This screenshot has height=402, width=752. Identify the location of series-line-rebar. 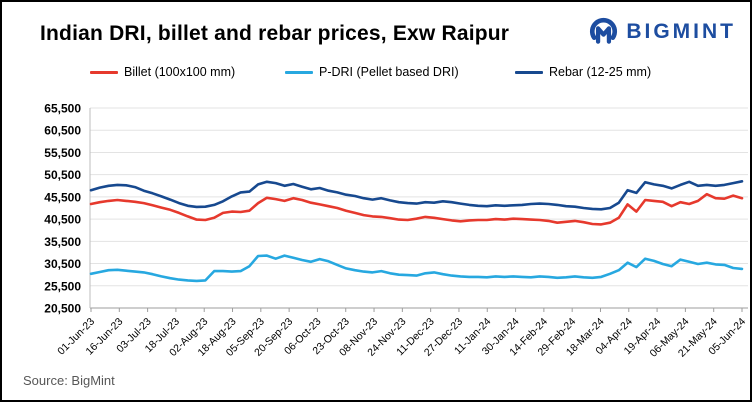
(416, 195).